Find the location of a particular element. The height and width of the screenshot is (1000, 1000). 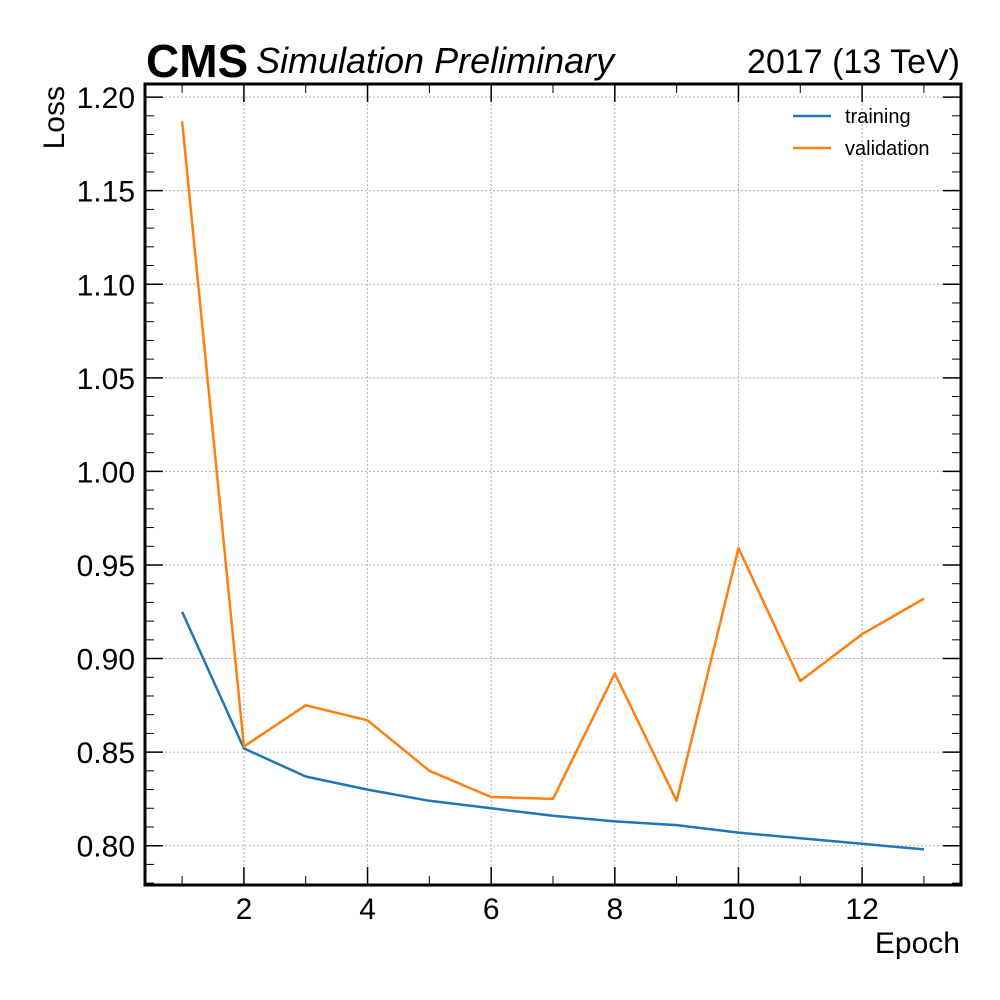

y-tick-label: 1.05 is located at coordinates (106, 379).